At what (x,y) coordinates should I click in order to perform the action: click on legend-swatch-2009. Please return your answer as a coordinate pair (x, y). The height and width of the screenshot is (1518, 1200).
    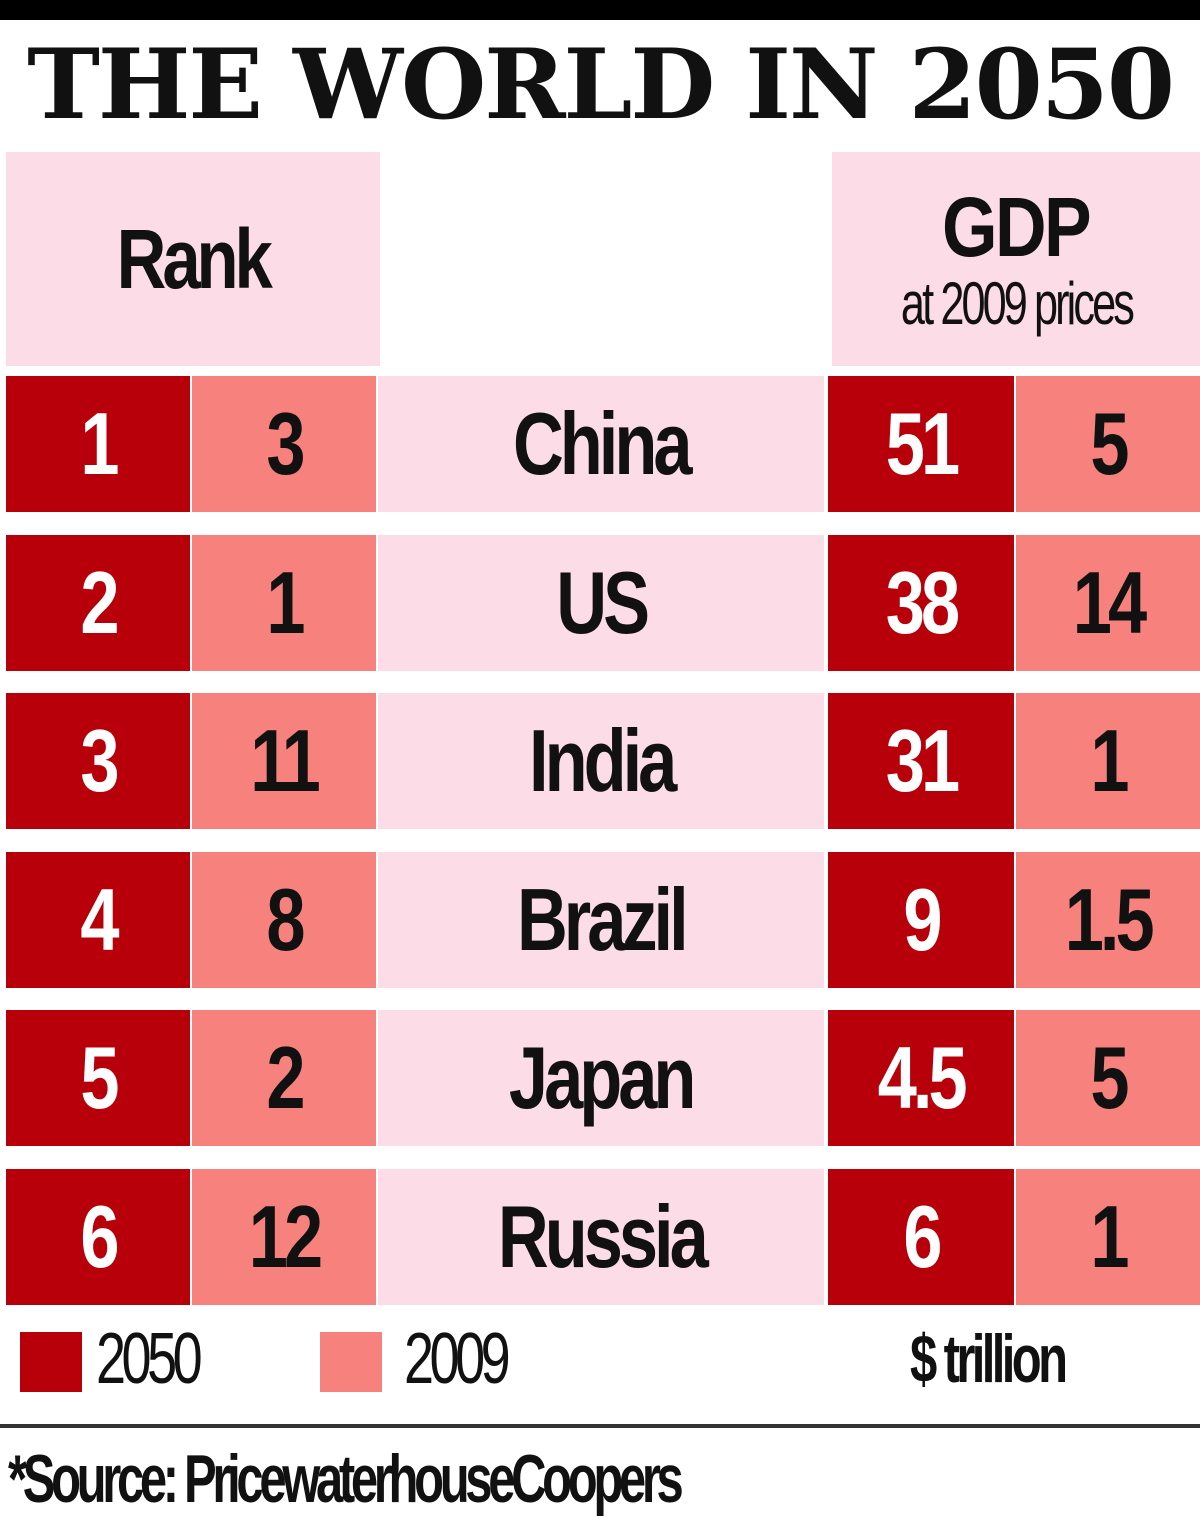
    Looking at the image, I should click on (351, 1362).